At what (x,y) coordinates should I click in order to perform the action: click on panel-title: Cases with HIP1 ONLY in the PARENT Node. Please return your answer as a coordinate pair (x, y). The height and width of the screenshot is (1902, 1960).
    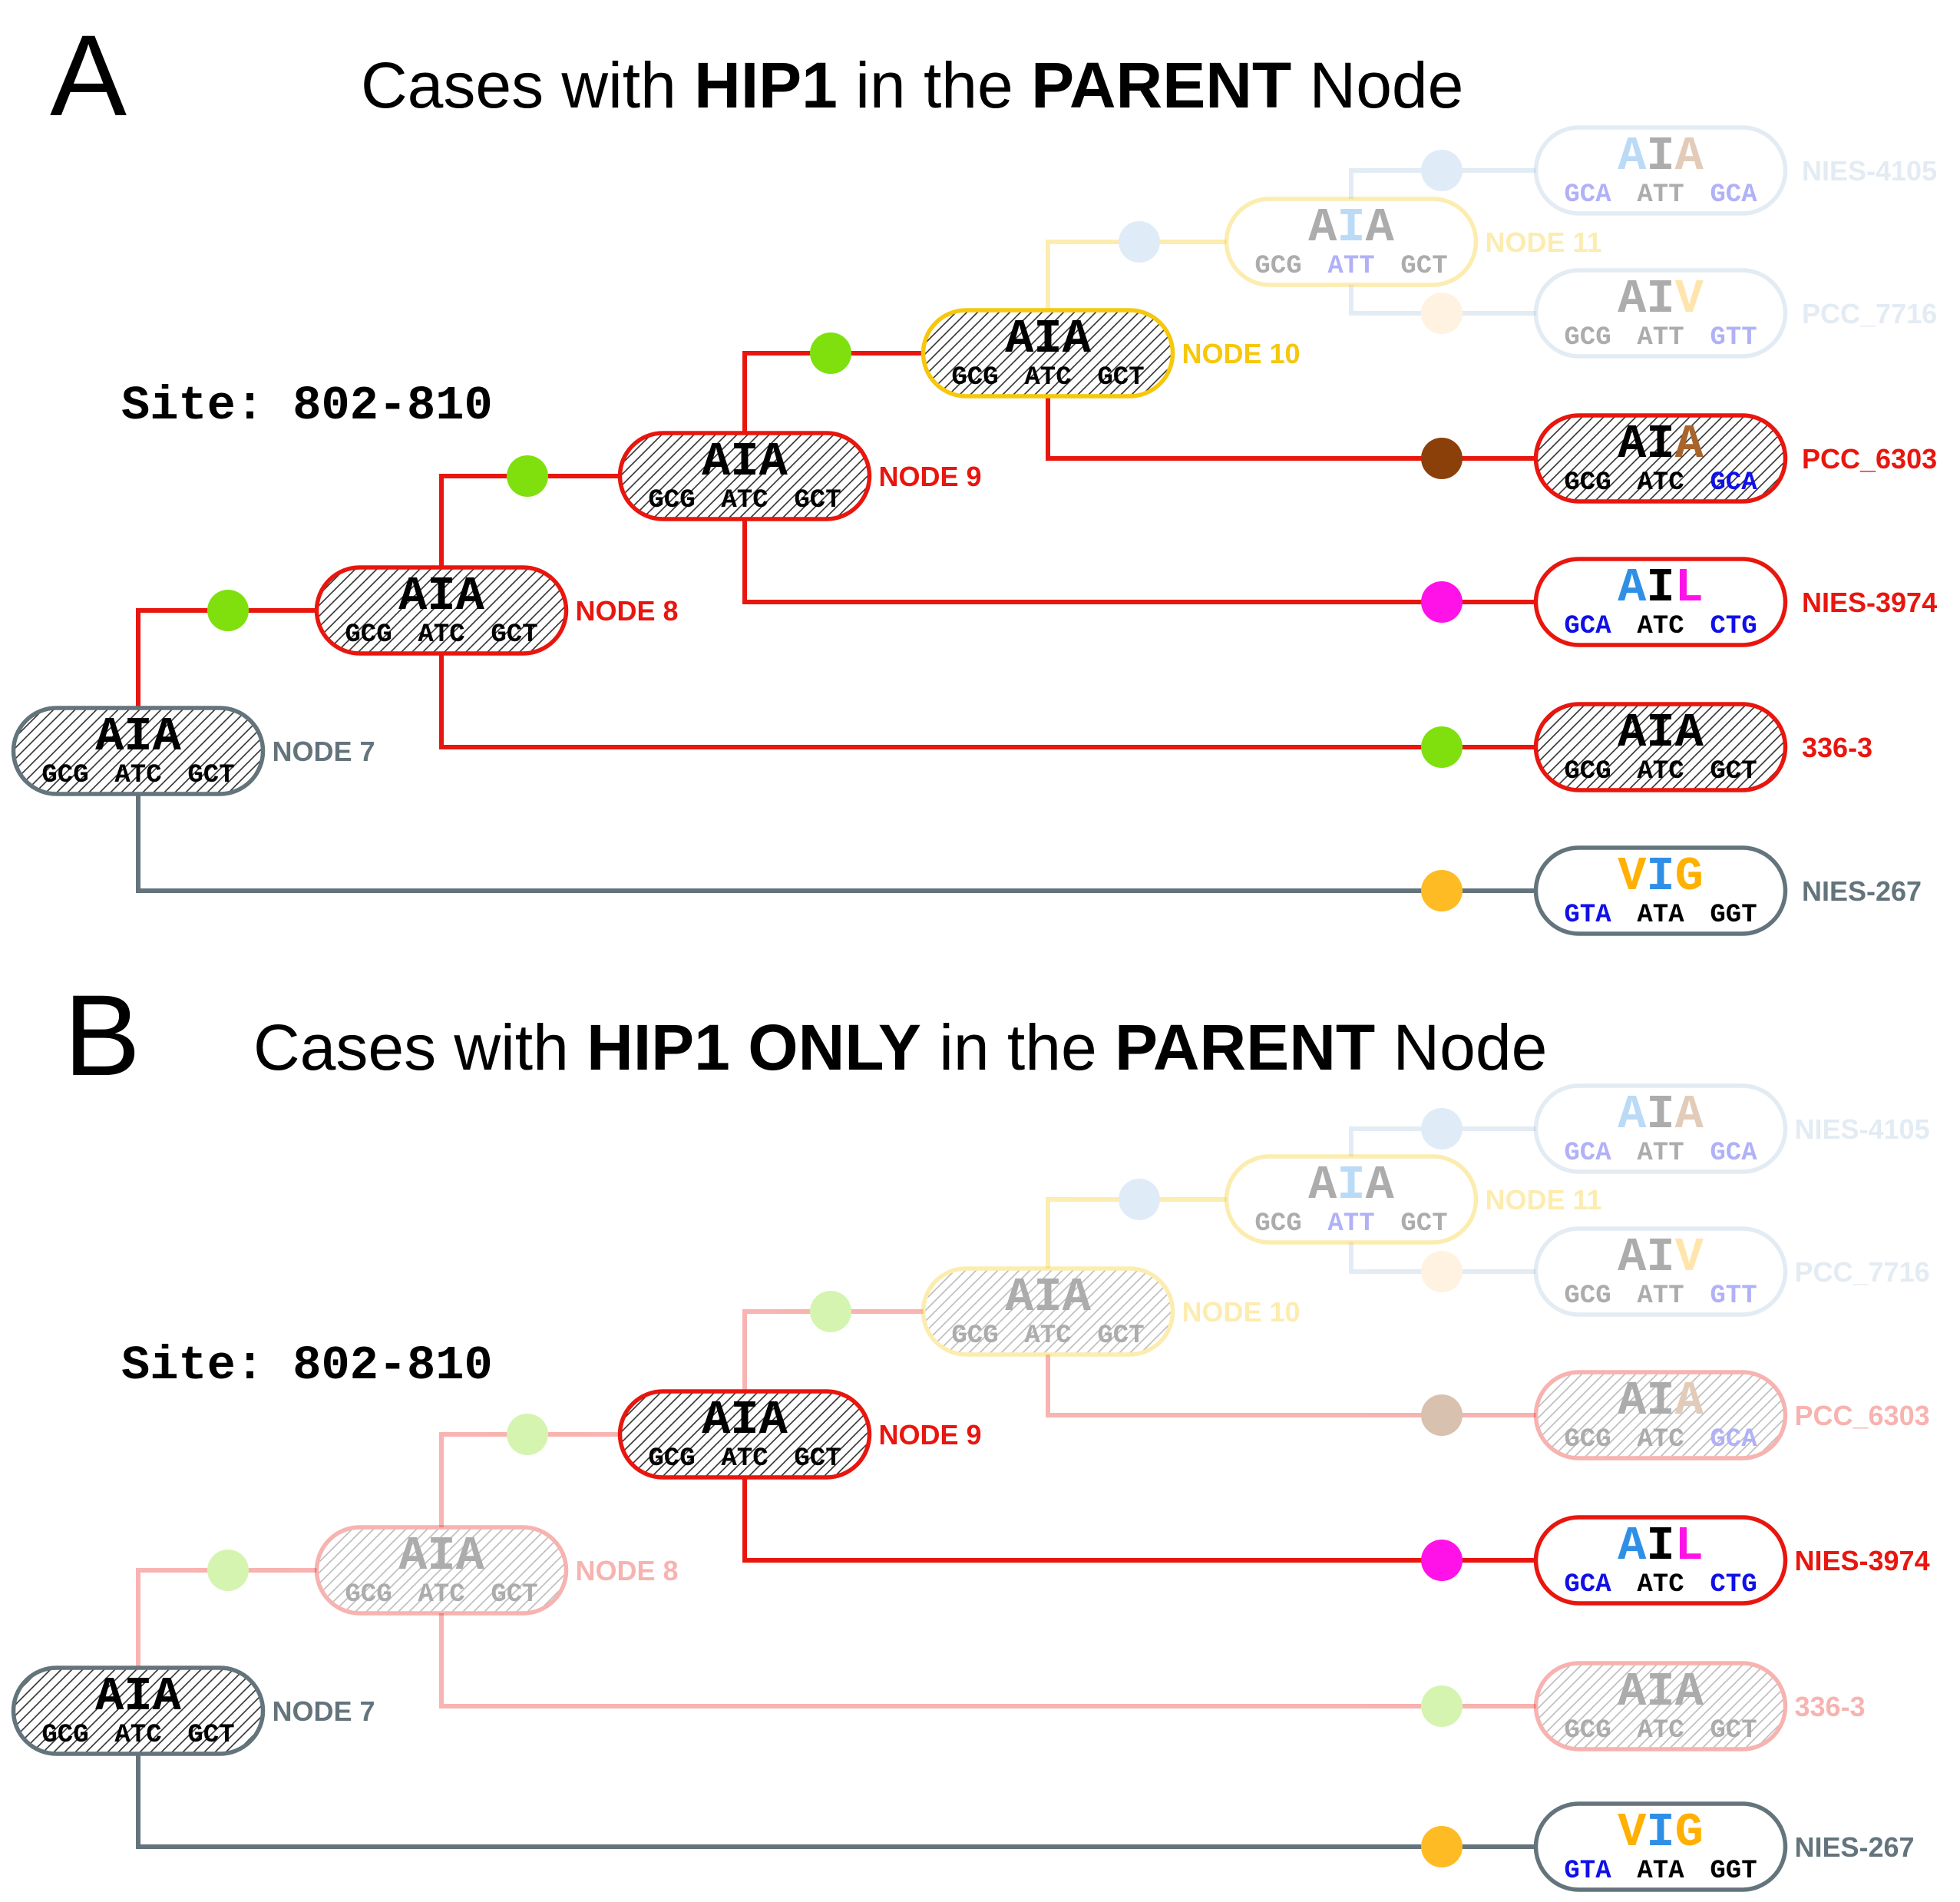
    Looking at the image, I should click on (900, 1047).